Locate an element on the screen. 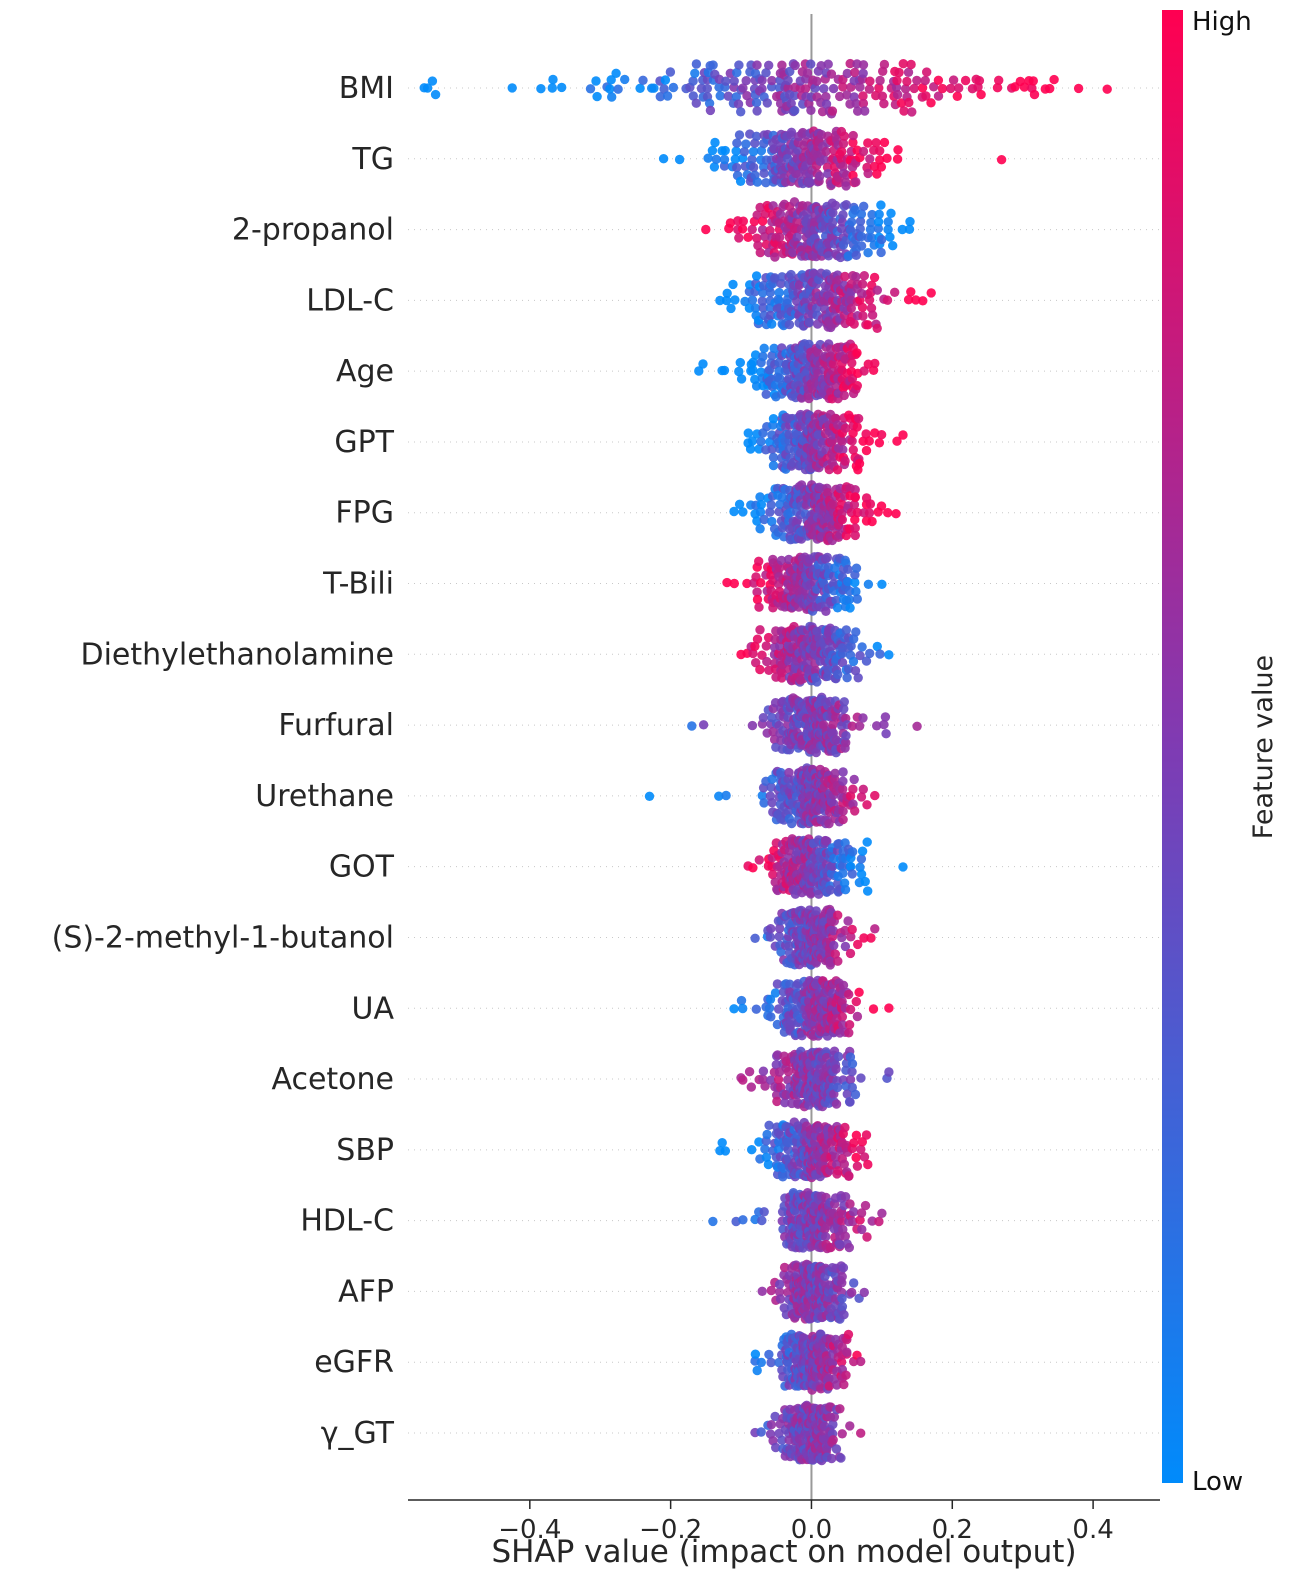  colorbar-title: Feature value is located at coordinates (1263, 747).